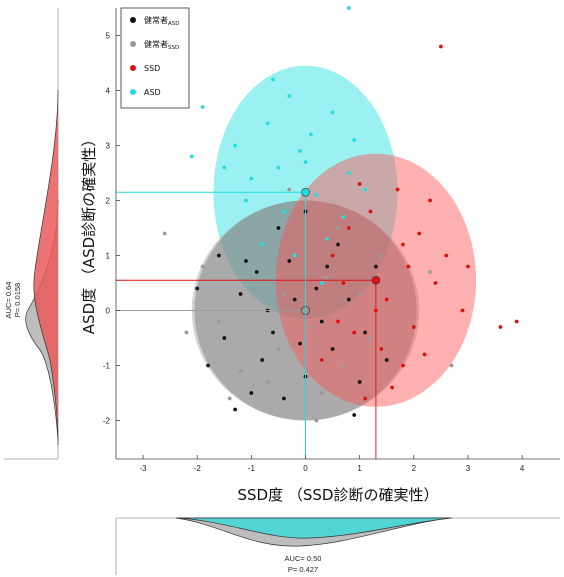 The image size is (564, 577). What do you see at coordinates (155, 58) in the screenshot?
I see `legend-box` at bounding box center [155, 58].